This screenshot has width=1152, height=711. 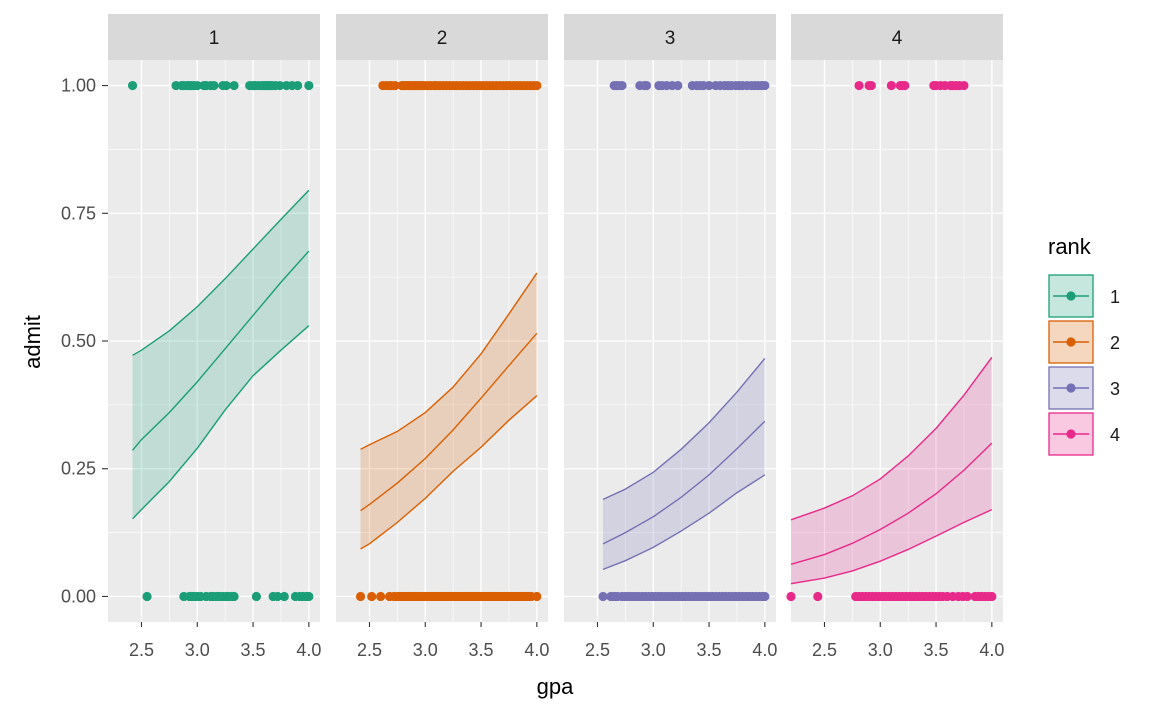 I want to click on legend-label: 3, so click(x=1115, y=389).